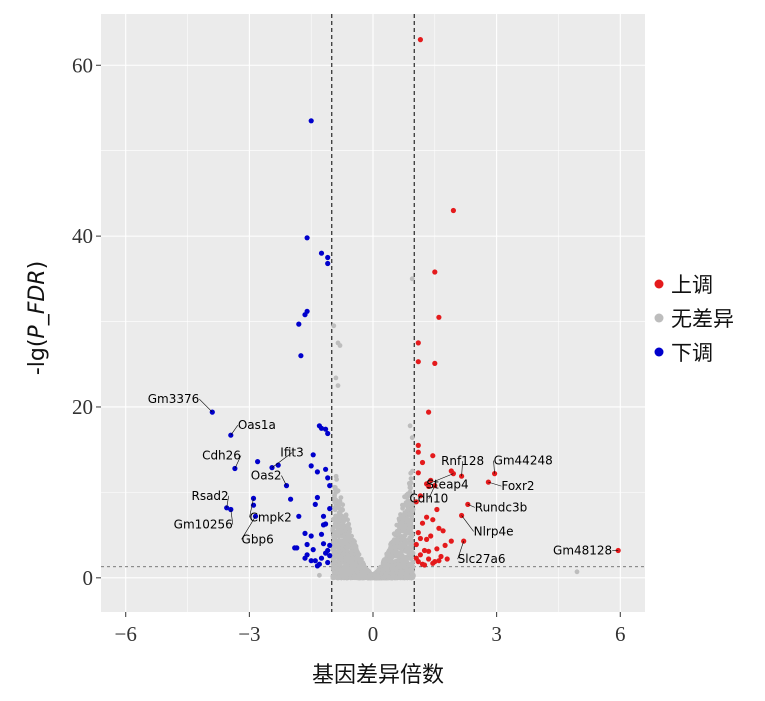 This screenshot has height=701, width=765. Describe the element at coordinates (501, 507) in the screenshot. I see `gene-label: Rundc3b` at that location.